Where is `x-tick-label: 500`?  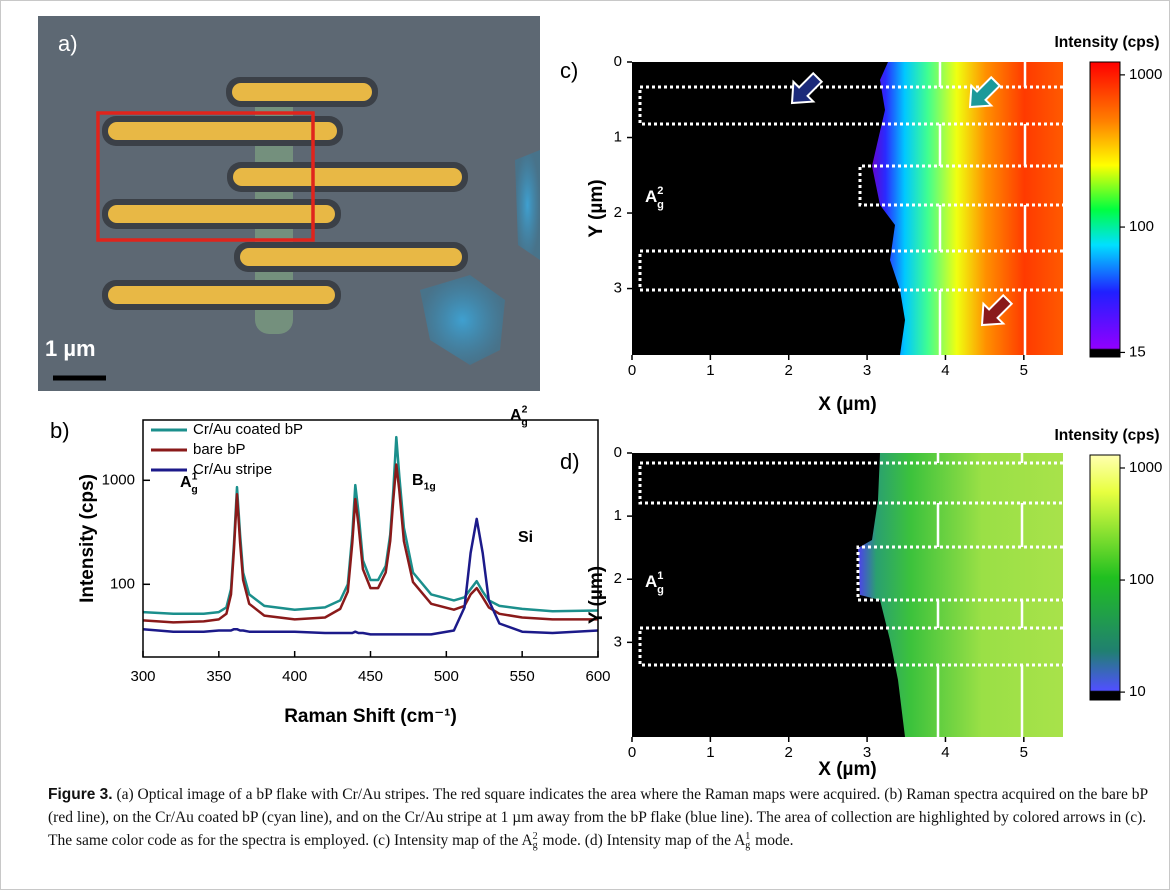
x-tick-label: 500 is located at coordinates (446, 676).